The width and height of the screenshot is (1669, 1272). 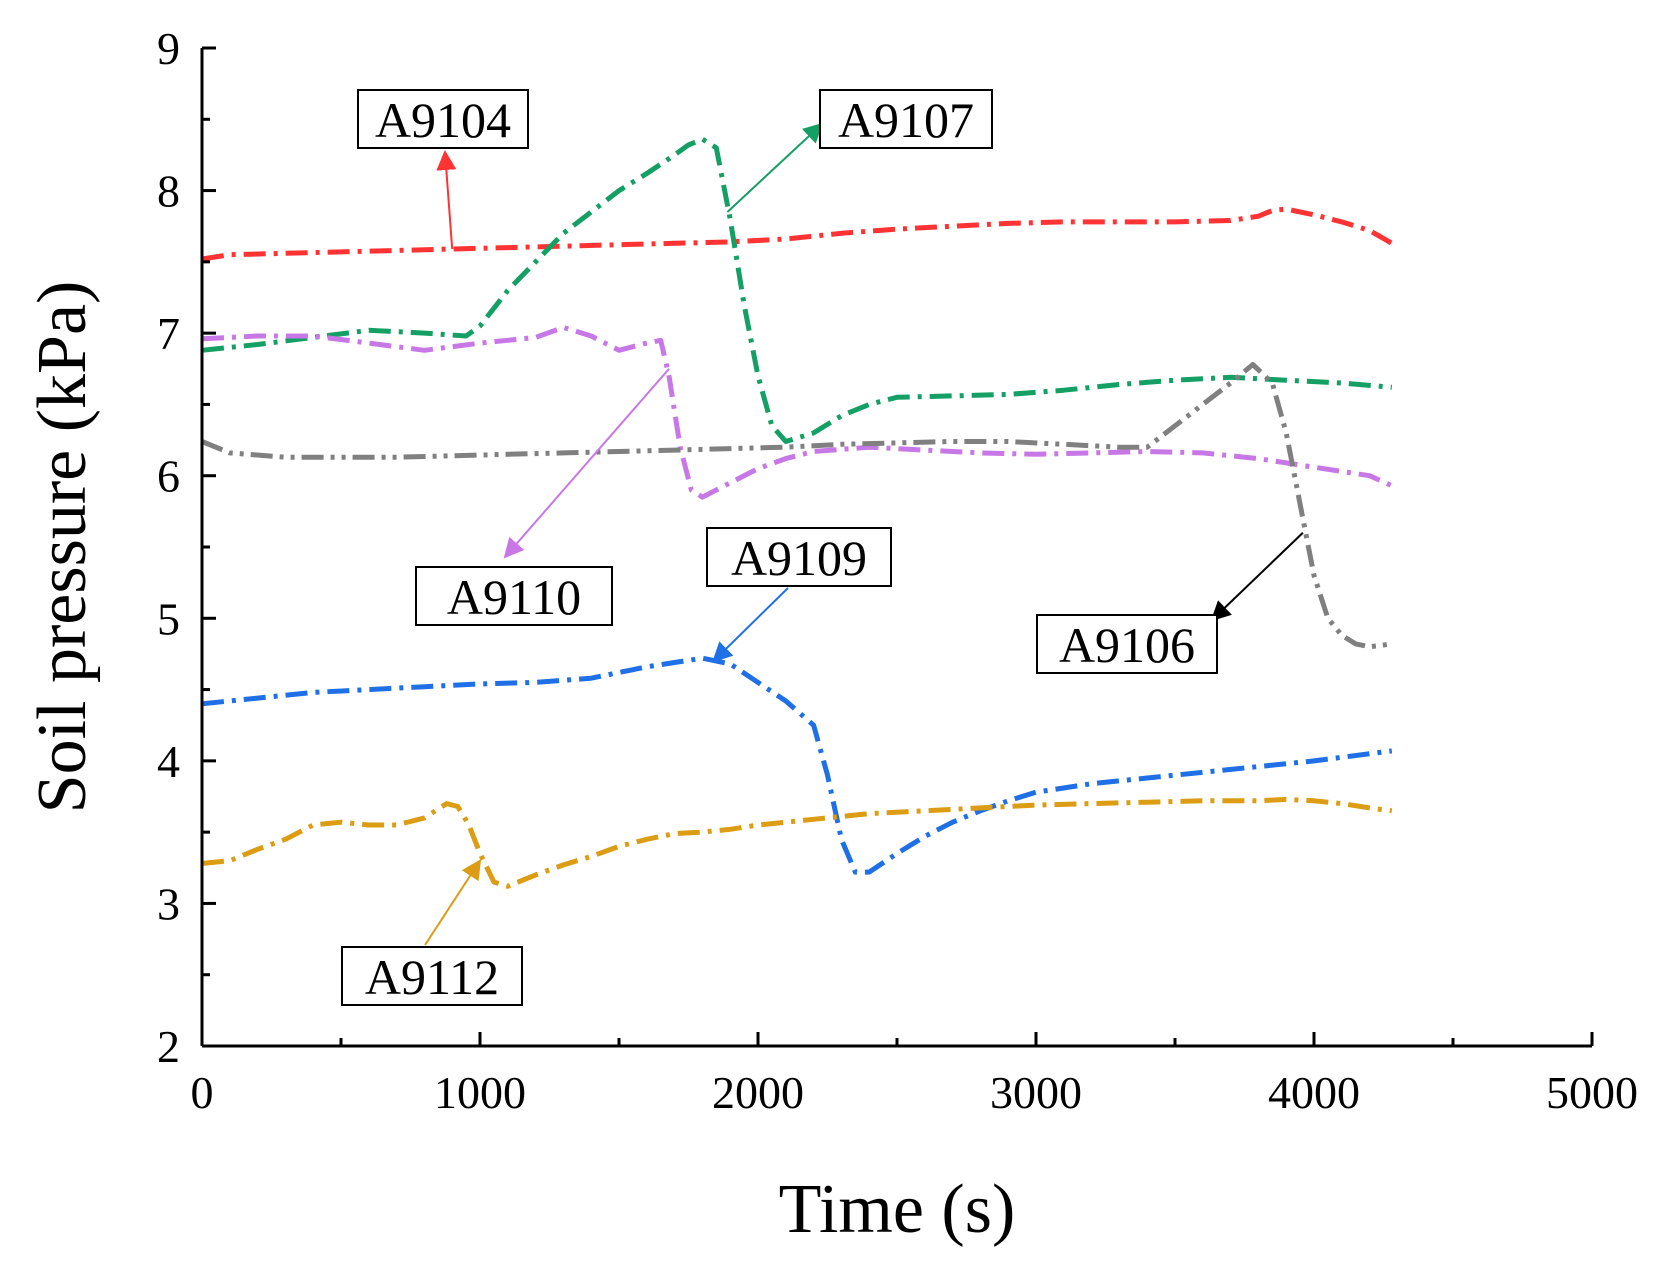 I want to click on callout-arrow-A9112, so click(x=453, y=902).